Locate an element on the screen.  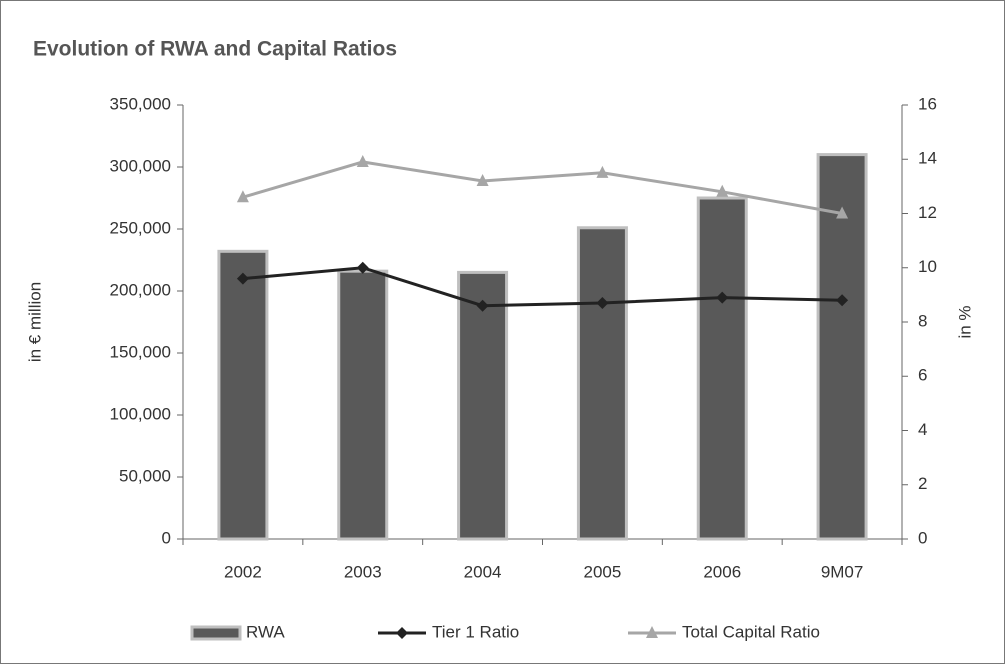
y-tick-label: 350,000 is located at coordinates (140, 103).